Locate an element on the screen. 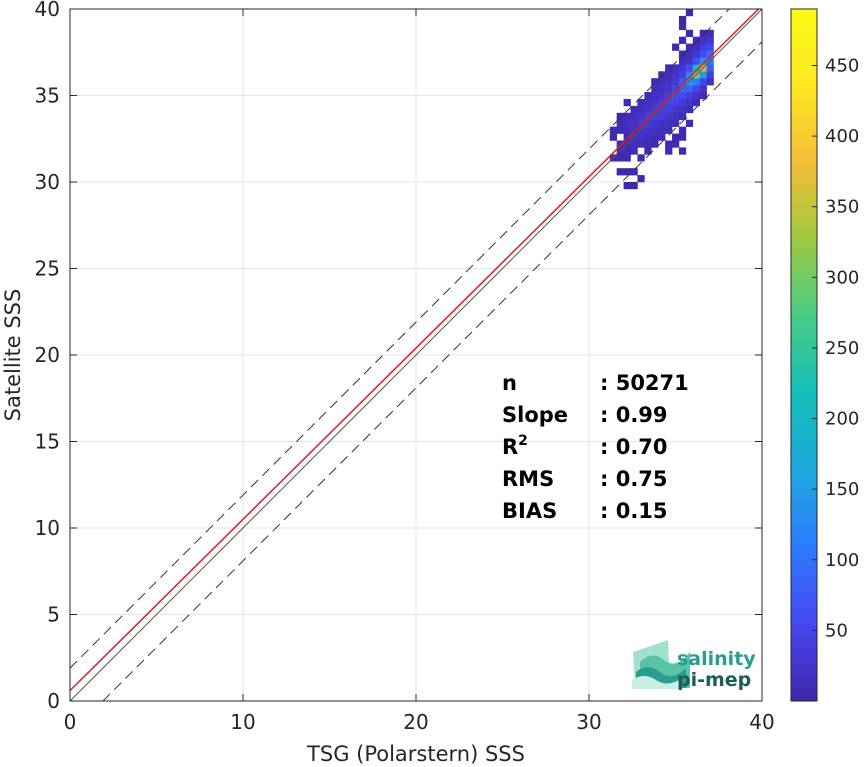  x-tick-label: 20 is located at coordinates (415, 722).